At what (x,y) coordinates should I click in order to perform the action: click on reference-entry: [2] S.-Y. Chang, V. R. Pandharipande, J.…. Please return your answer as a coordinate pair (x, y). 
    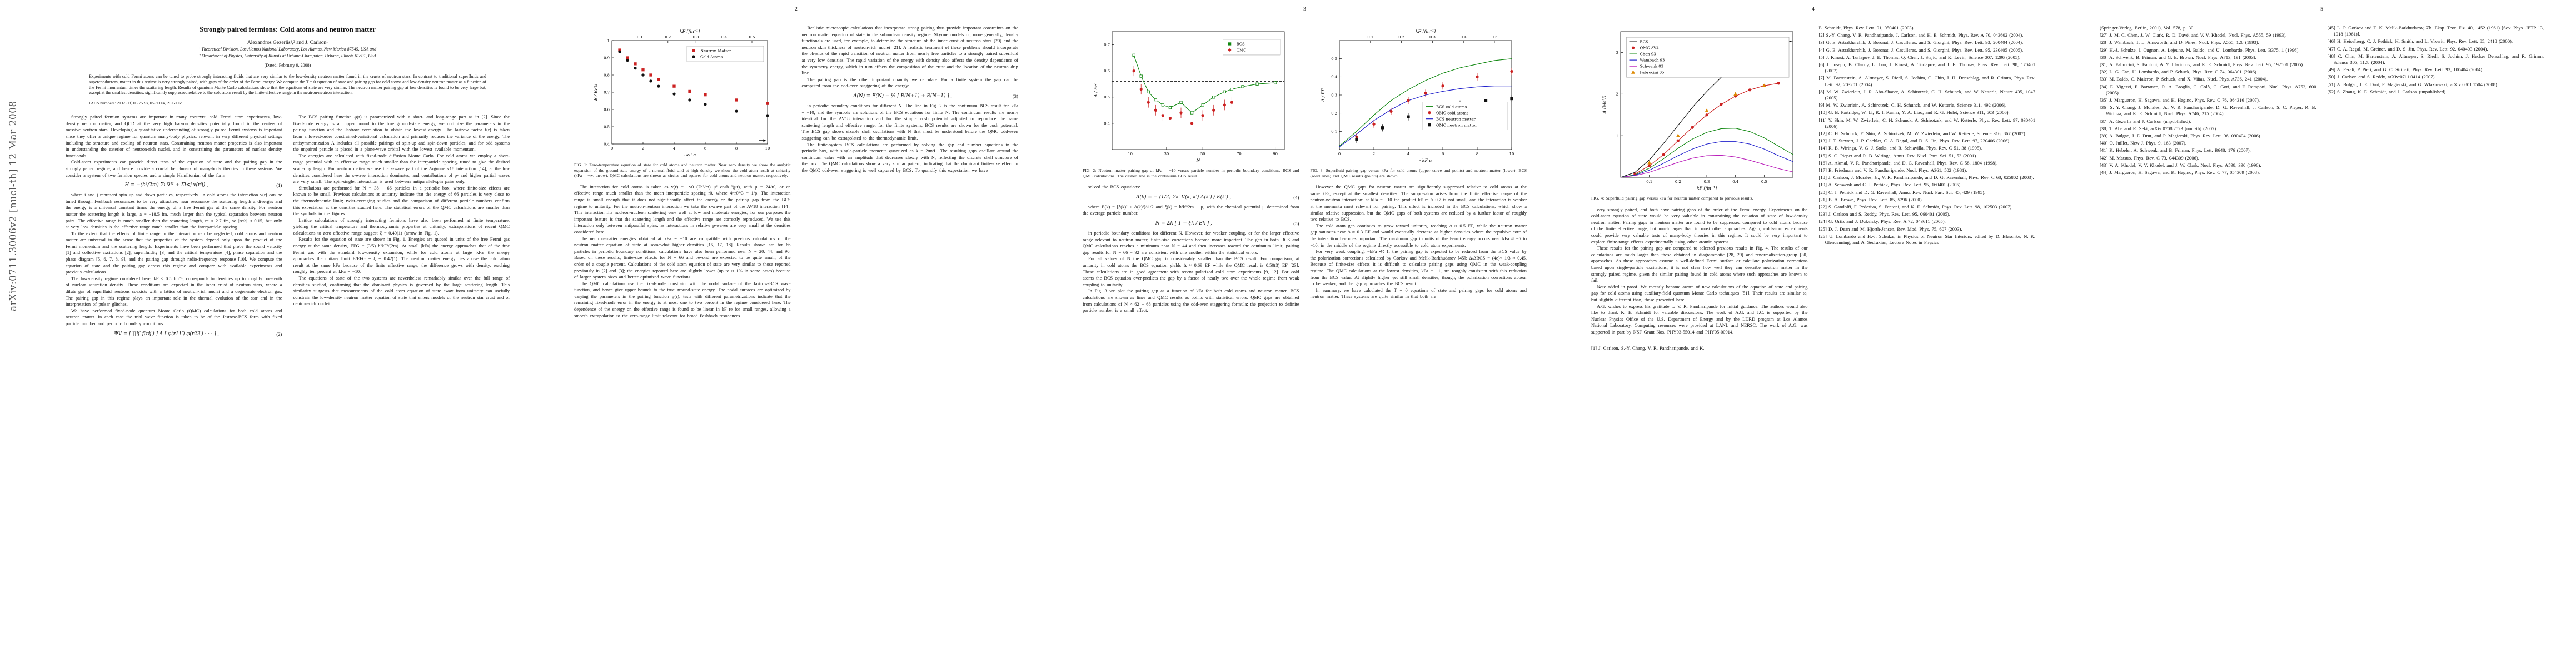
    Looking at the image, I should click on (1921, 35).